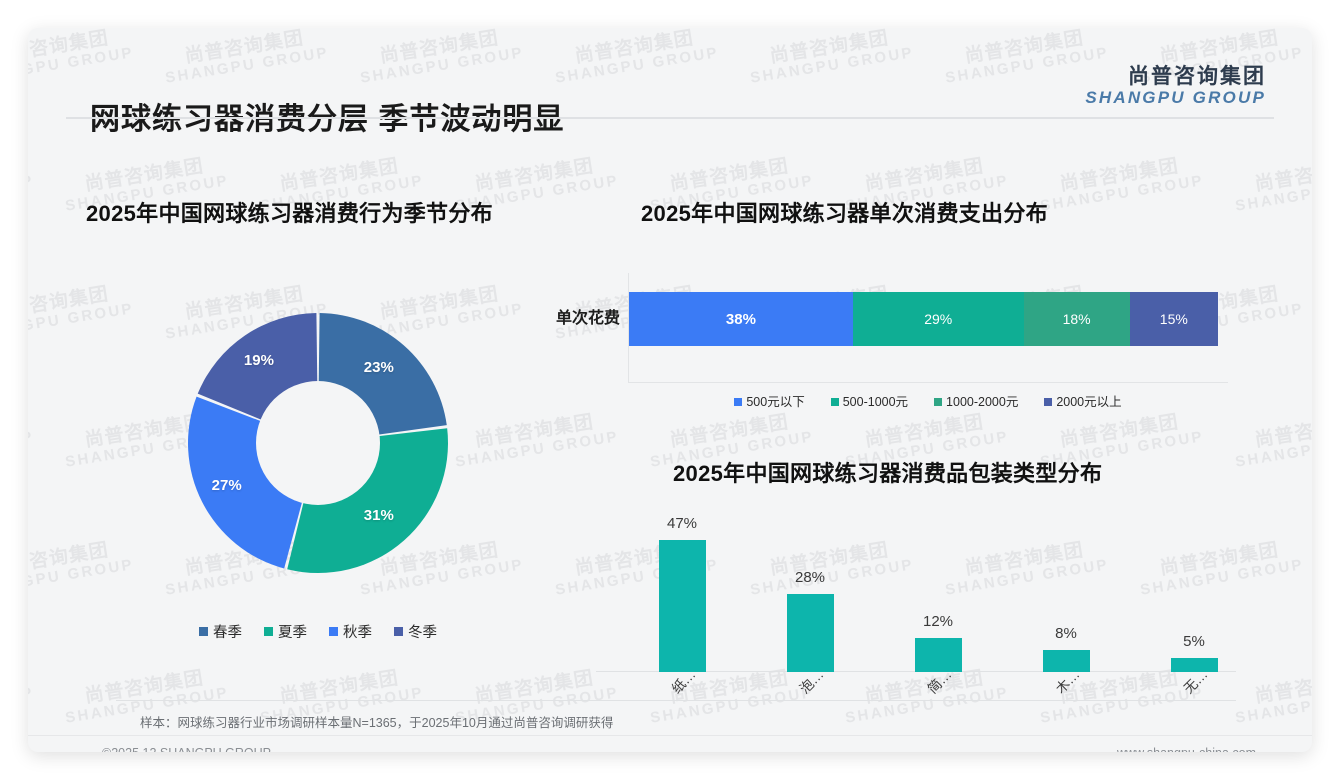 The height and width of the screenshot is (780, 1340). Describe the element at coordinates (378, 515) in the screenshot. I see `donut-slice-value: 31%` at that location.